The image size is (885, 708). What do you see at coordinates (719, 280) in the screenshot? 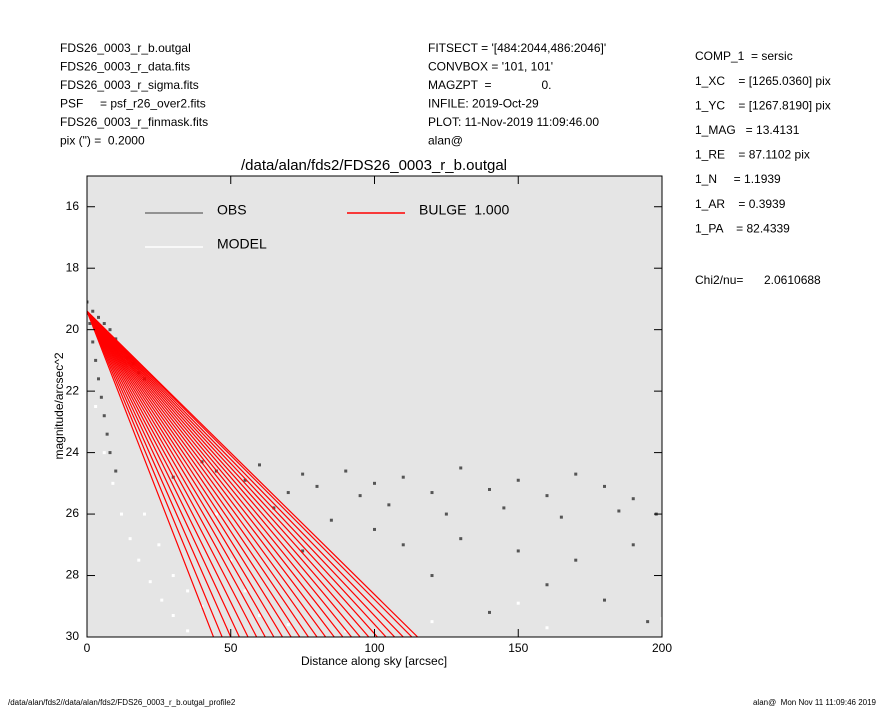
I see `chi2-label: Chi2/nu=` at bounding box center [719, 280].